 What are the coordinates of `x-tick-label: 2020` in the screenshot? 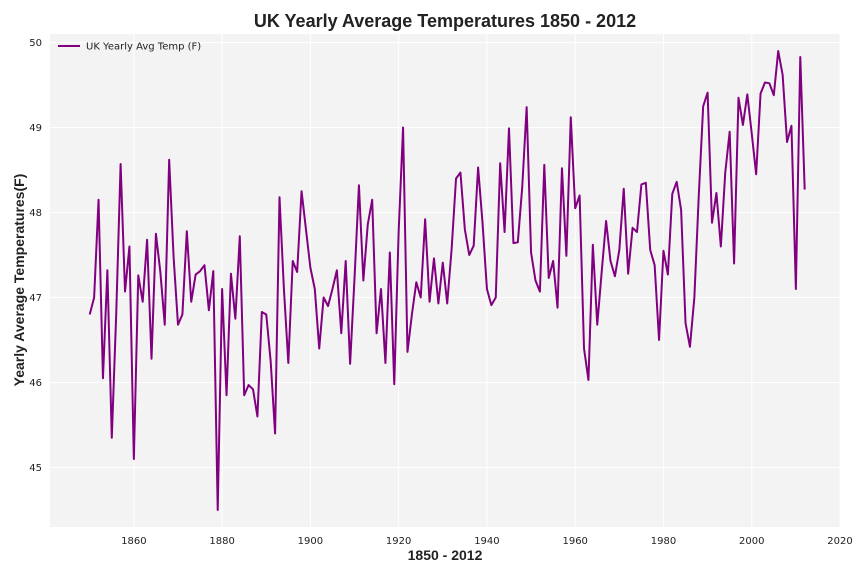 It's located at (839, 541).